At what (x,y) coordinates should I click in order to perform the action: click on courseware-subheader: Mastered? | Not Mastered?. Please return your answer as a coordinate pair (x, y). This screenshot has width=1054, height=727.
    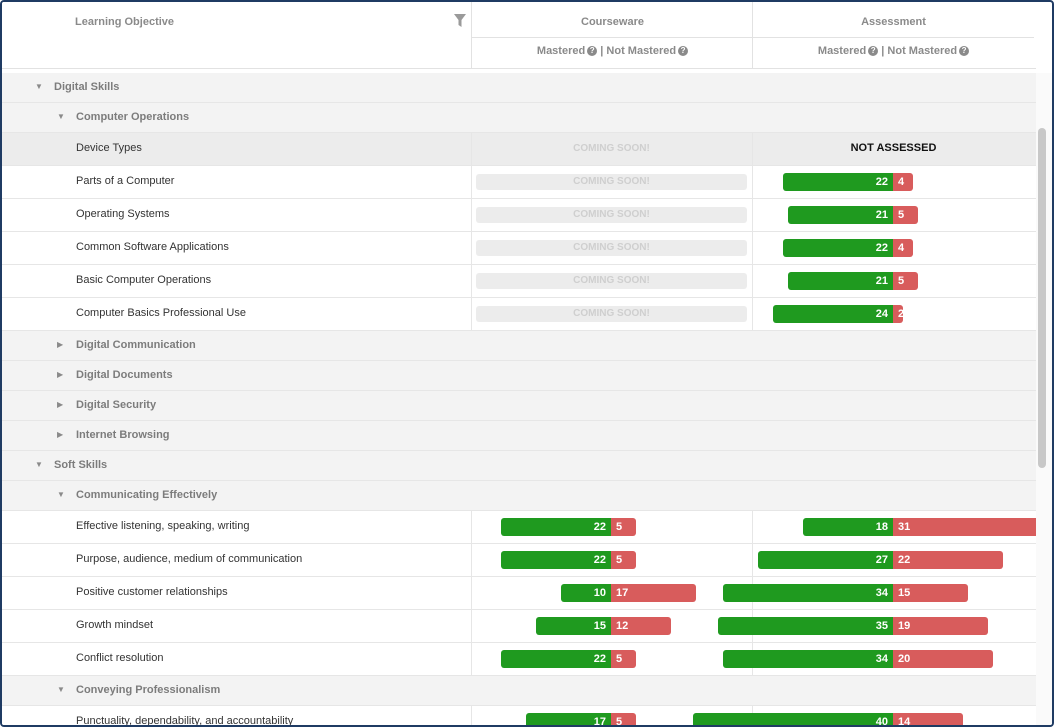
    Looking at the image, I should click on (612, 51).